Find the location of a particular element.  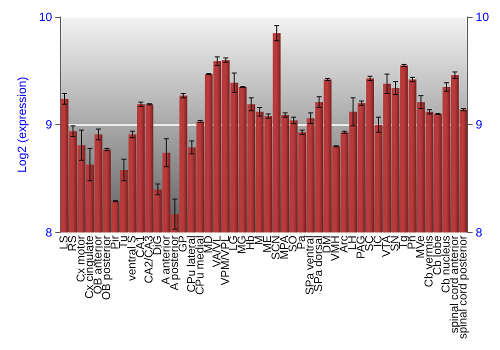

y-tick-label: 8 is located at coordinates (49, 232).